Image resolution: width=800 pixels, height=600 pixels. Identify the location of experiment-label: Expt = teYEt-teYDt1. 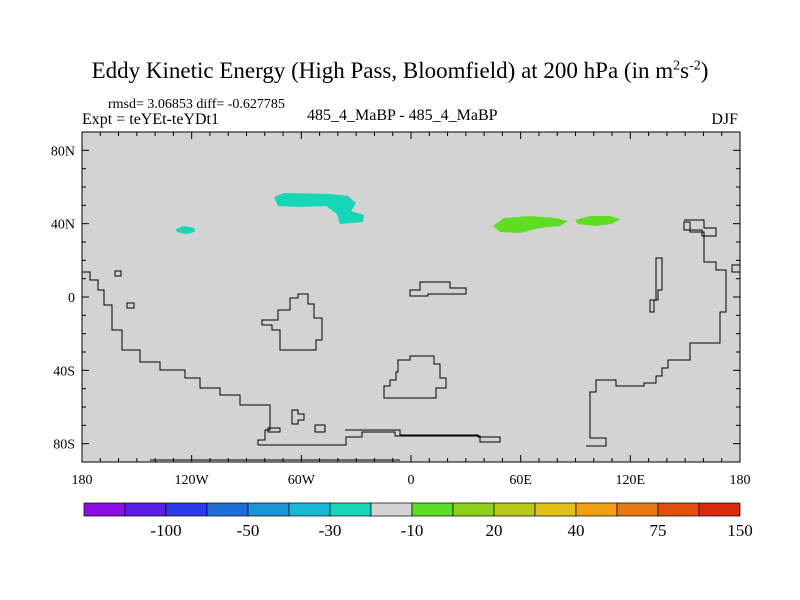
(150, 119).